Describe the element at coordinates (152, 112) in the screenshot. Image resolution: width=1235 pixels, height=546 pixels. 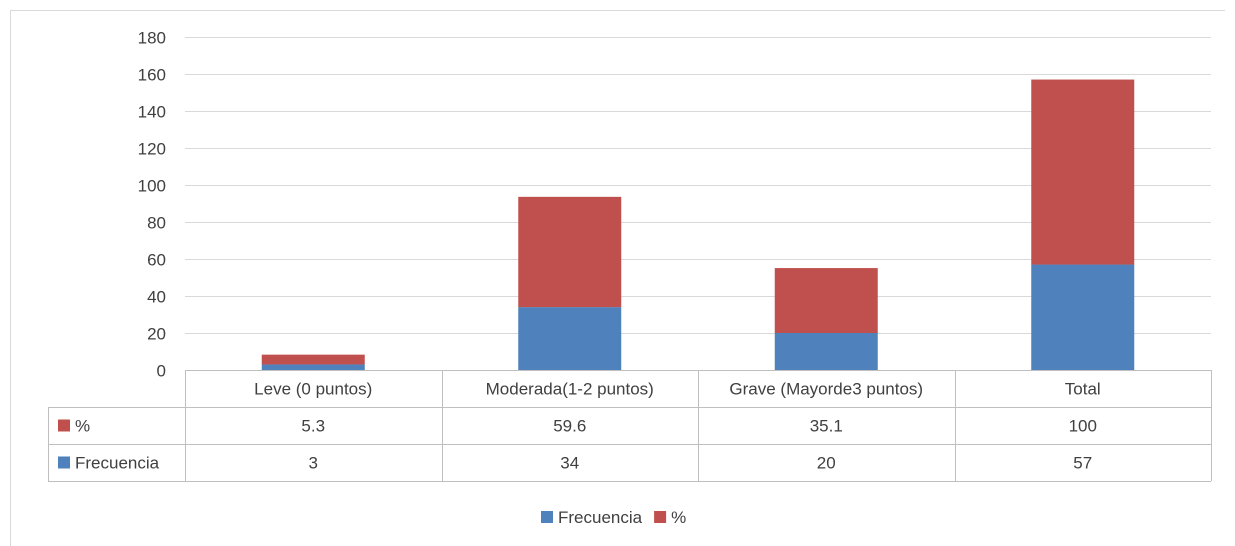
I see `y-tick-label: 140` at that location.